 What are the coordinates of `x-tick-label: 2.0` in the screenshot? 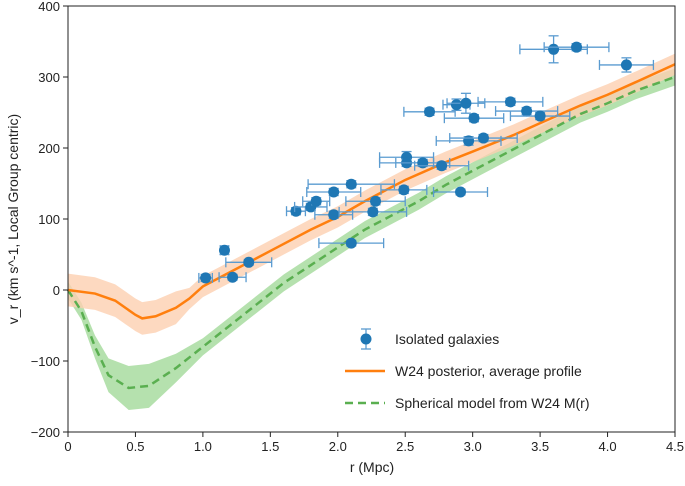 It's located at (338, 446).